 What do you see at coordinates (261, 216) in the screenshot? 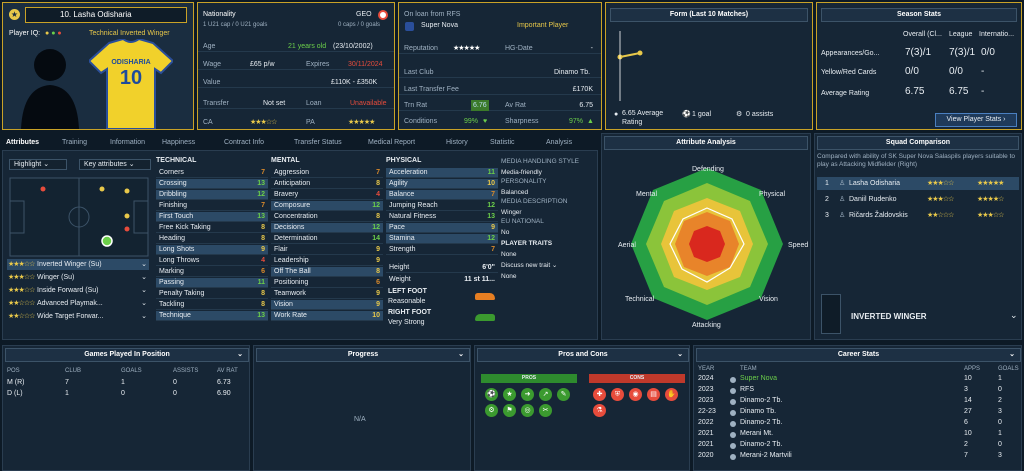
I see `attribute-value: 13` at bounding box center [261, 216].